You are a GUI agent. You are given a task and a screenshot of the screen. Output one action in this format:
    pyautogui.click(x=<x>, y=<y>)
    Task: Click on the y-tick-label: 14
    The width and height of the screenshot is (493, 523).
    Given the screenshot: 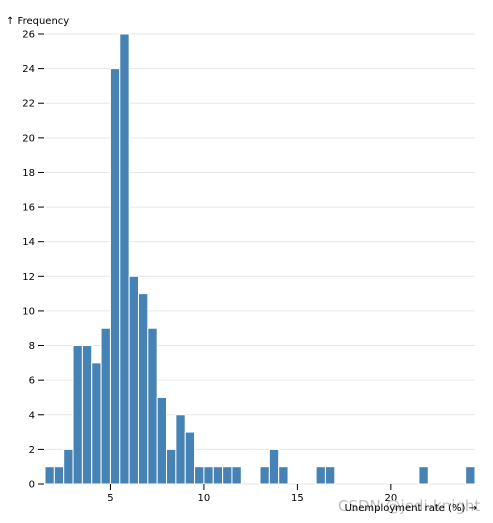 What is the action you would take?
    pyautogui.click(x=28, y=242)
    